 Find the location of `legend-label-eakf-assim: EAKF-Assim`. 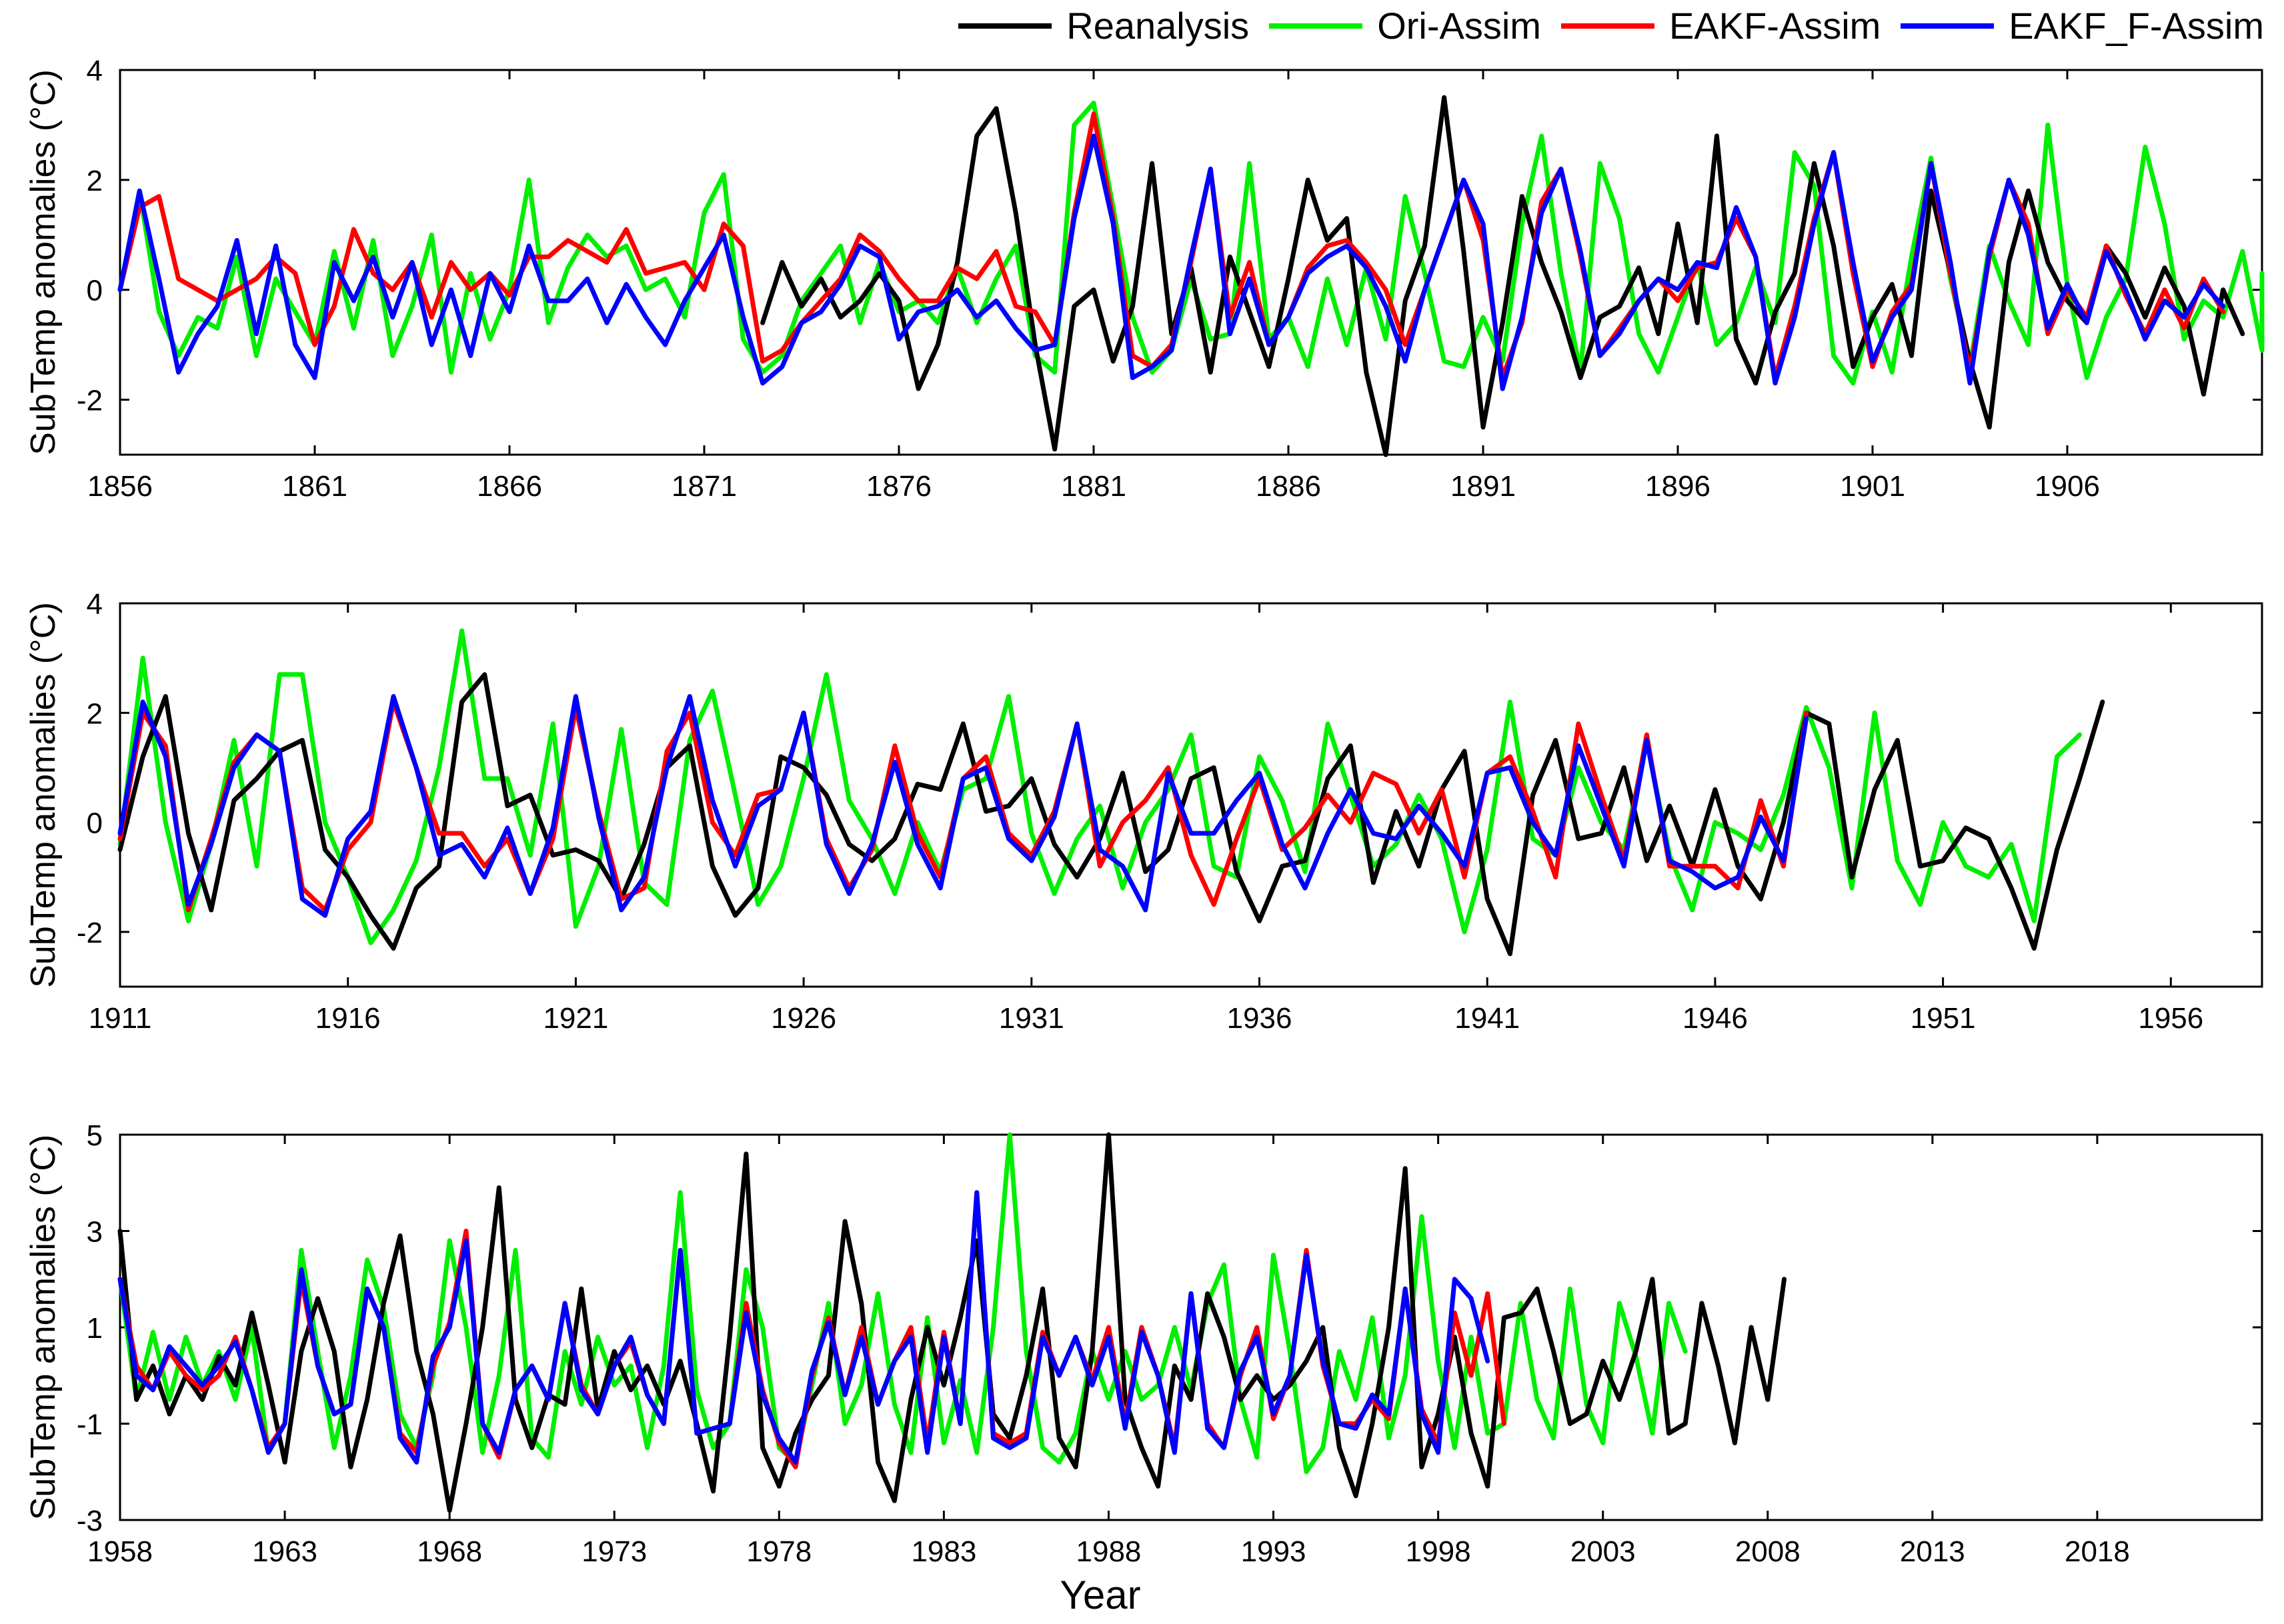

legend-label-eakf-assim: EAKF-Assim is located at coordinates (1774, 26).